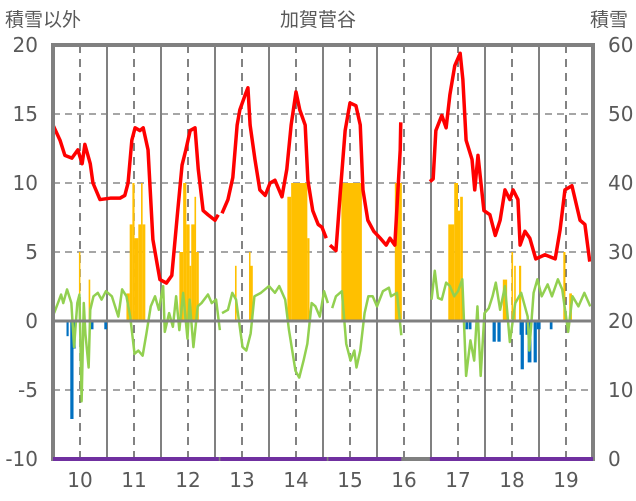  What do you see at coordinates (620, 45) in the screenshot?
I see `right-tick-label: 60` at bounding box center [620, 45].